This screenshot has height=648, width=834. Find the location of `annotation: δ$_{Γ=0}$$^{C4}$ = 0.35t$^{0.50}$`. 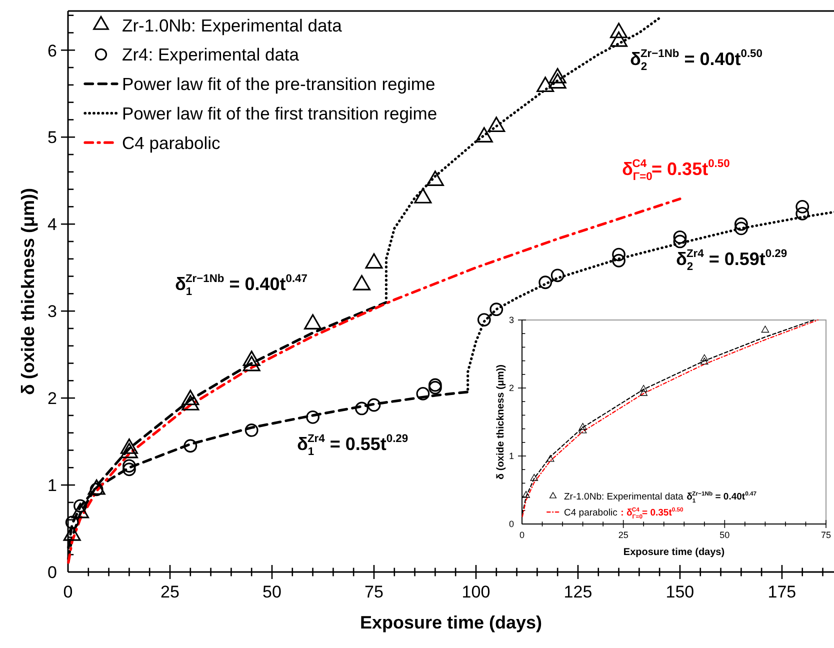

annotation: δ$_{Γ=0}$$^{C4}$ = 0.35t$^{0.50}$ is located at coordinates (676, 171).